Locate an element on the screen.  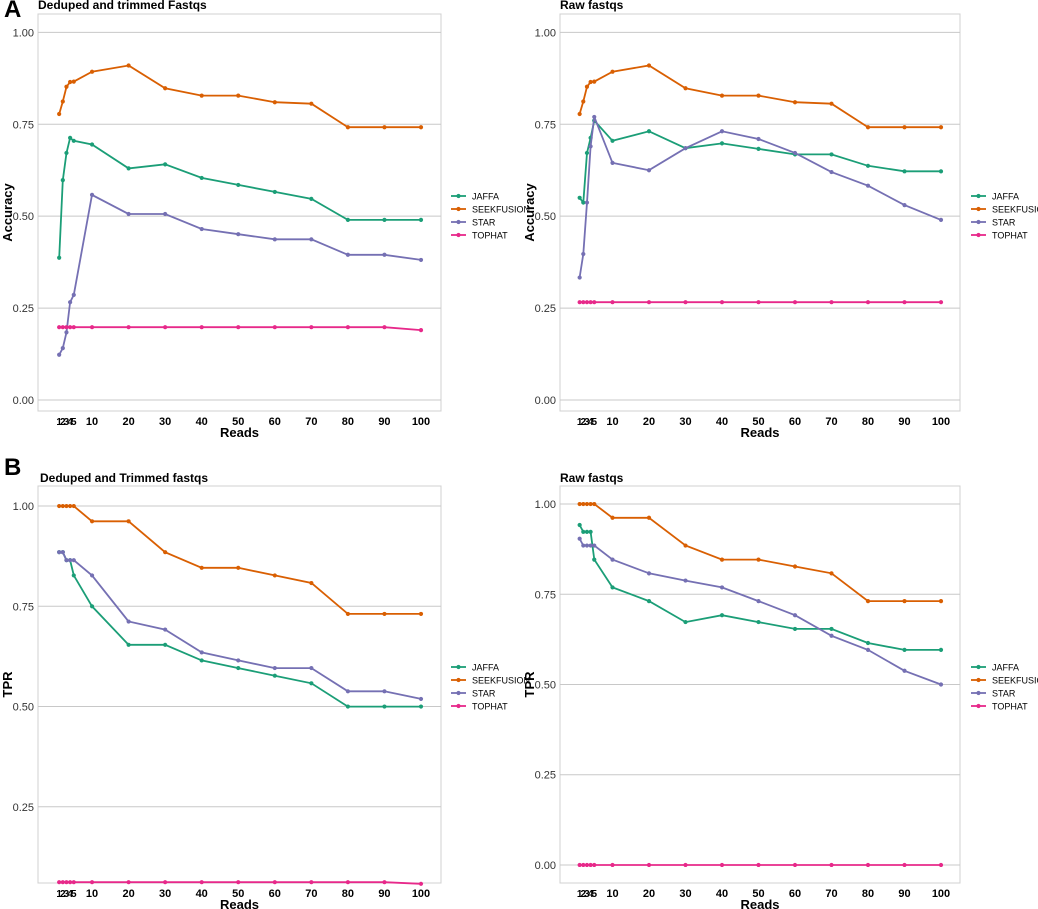
x-tick-label: 3 is located at coordinates (67, 422).